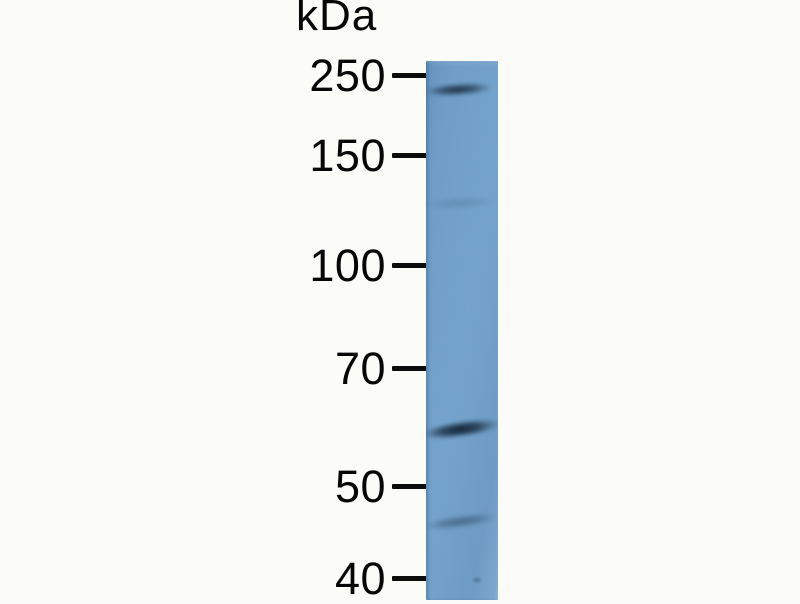  I want to click on marker-row: 250, so click(356, 75).